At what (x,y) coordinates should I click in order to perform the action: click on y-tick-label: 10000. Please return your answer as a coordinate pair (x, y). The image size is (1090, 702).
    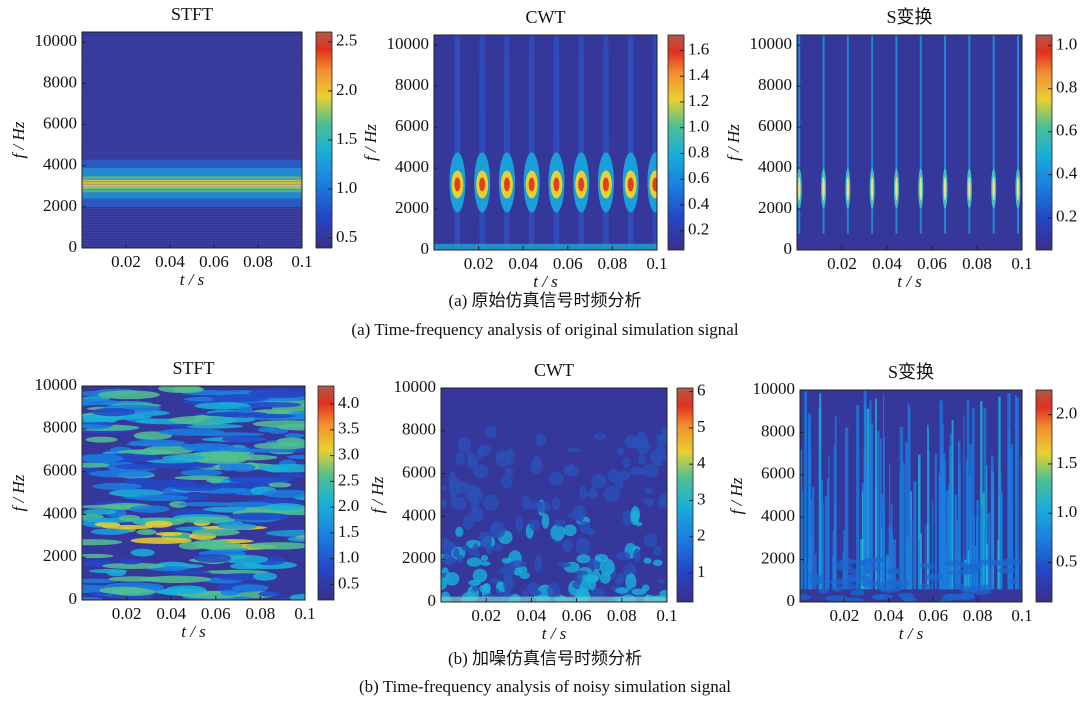
    Looking at the image, I should click on (56, 384).